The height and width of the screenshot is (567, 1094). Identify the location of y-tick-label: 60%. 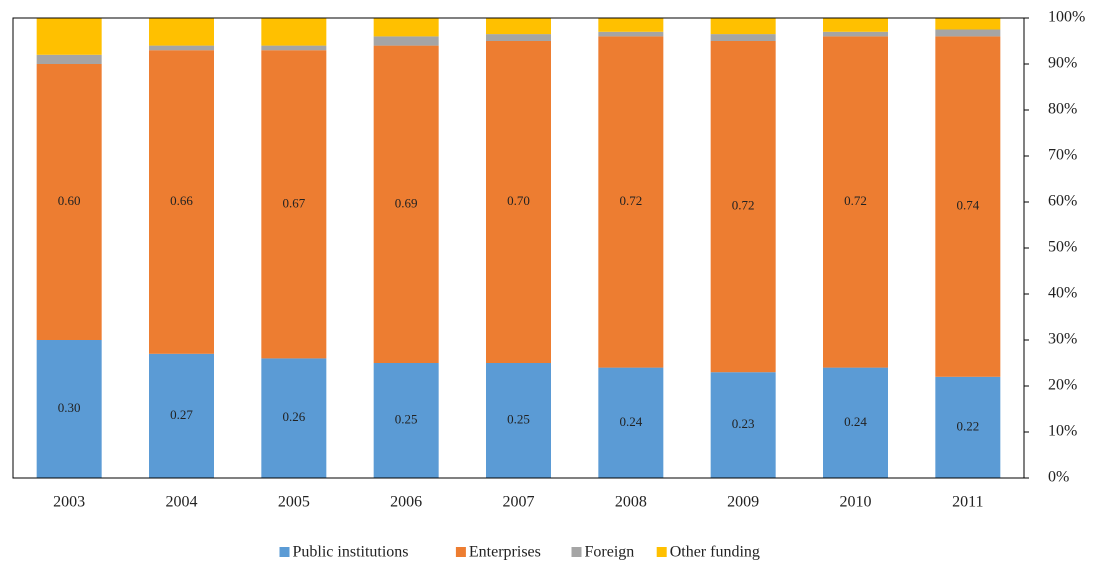
(1062, 201).